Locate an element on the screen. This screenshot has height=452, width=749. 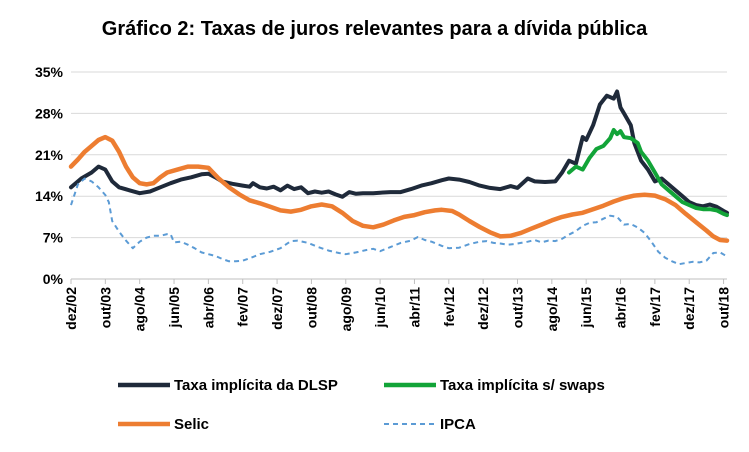
y-tick-label: 0% is located at coordinates (53, 279).